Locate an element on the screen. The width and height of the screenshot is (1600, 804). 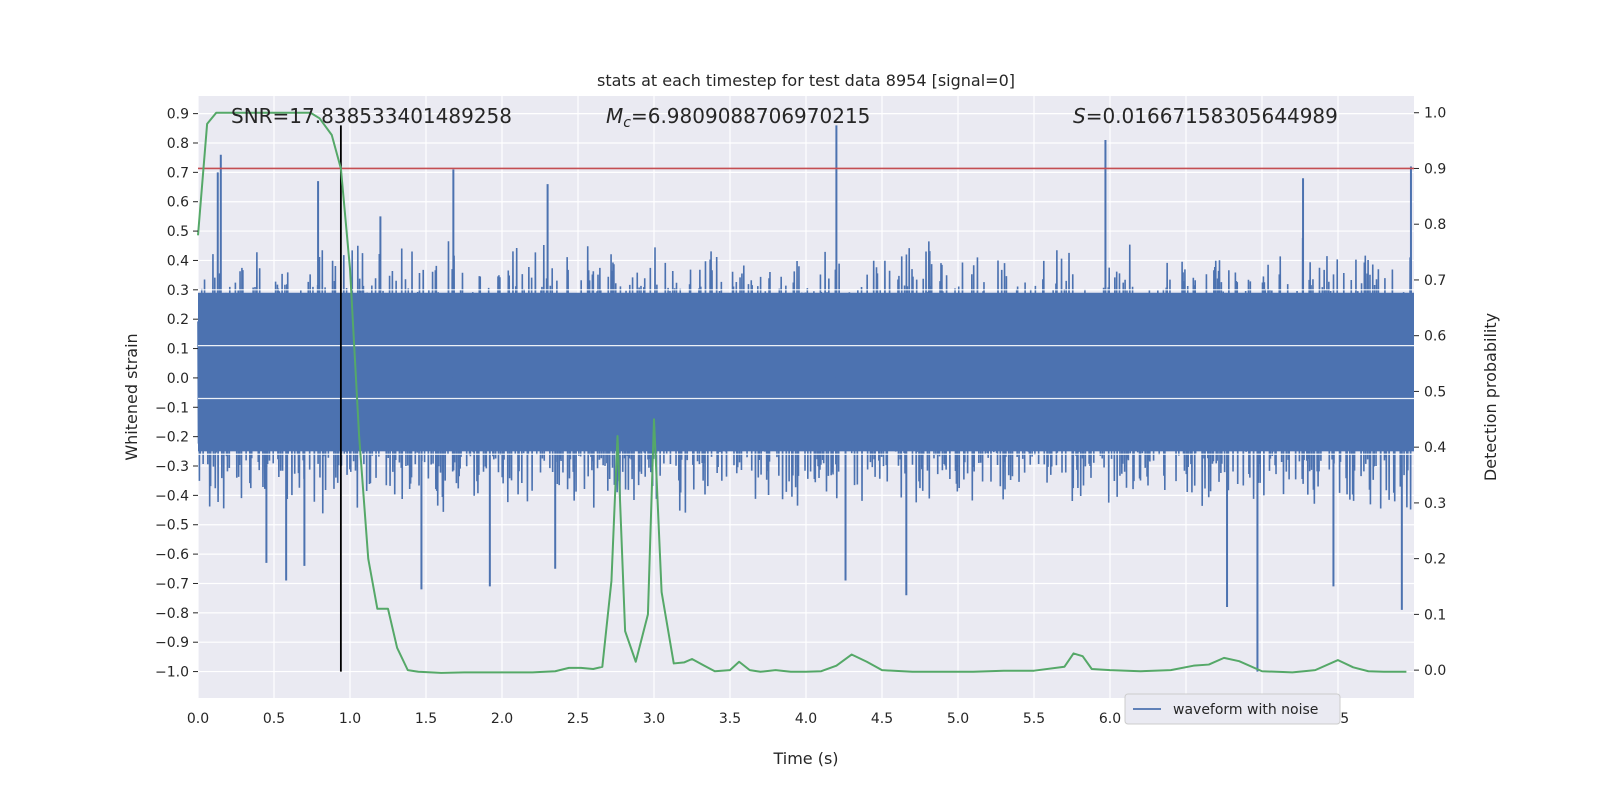
y-left-tick-label: 0.8 is located at coordinates (178, 144).